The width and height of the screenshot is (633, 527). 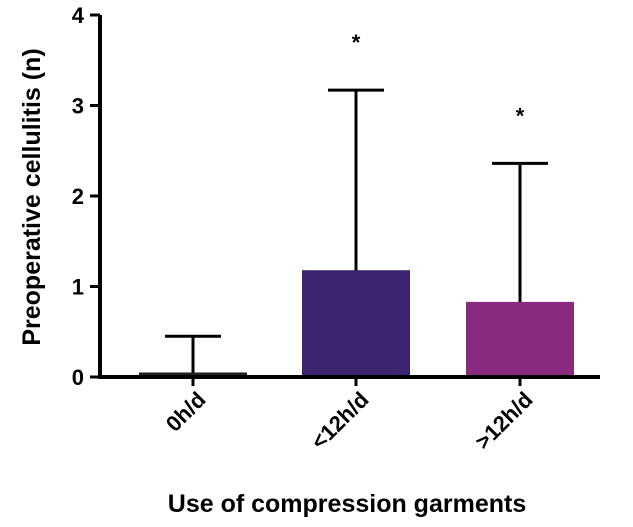 I want to click on y-axis-title: Preoperative cellulitis (n), so click(x=32, y=196).